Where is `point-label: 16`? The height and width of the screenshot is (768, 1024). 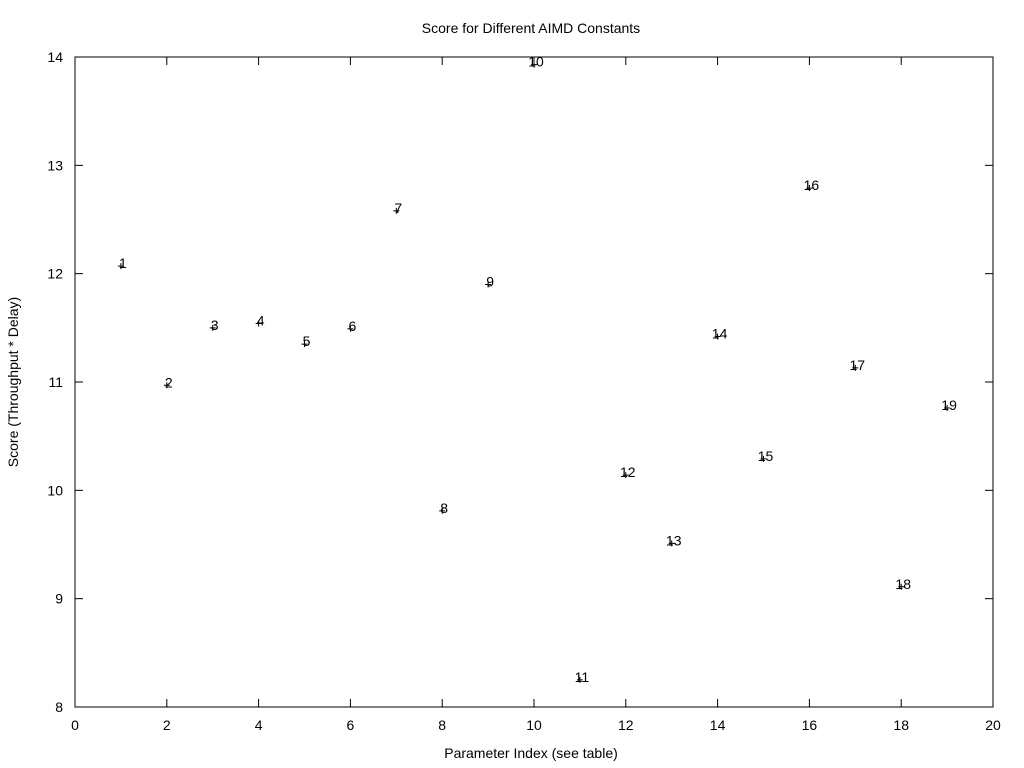 point-label: 16 is located at coordinates (812, 185).